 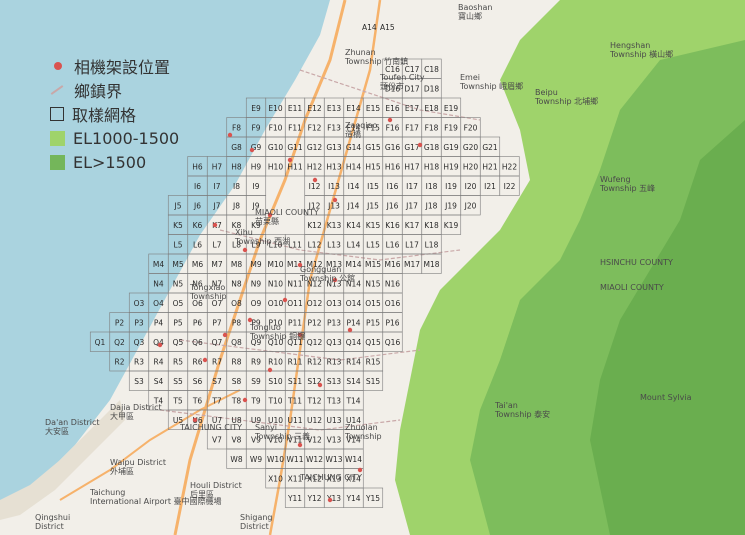 What do you see at coordinates (361, 427) in the screenshot?
I see `place-label: Zhuolan` at bounding box center [361, 427].